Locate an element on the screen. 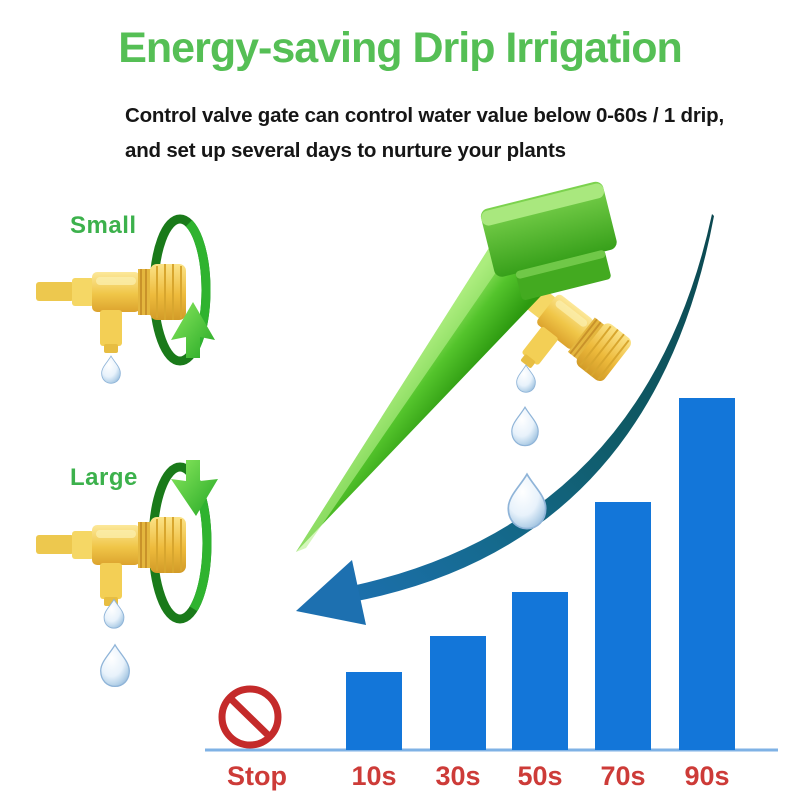 The image size is (800, 800). spike-cap-highlight is located at coordinates (543, 204).